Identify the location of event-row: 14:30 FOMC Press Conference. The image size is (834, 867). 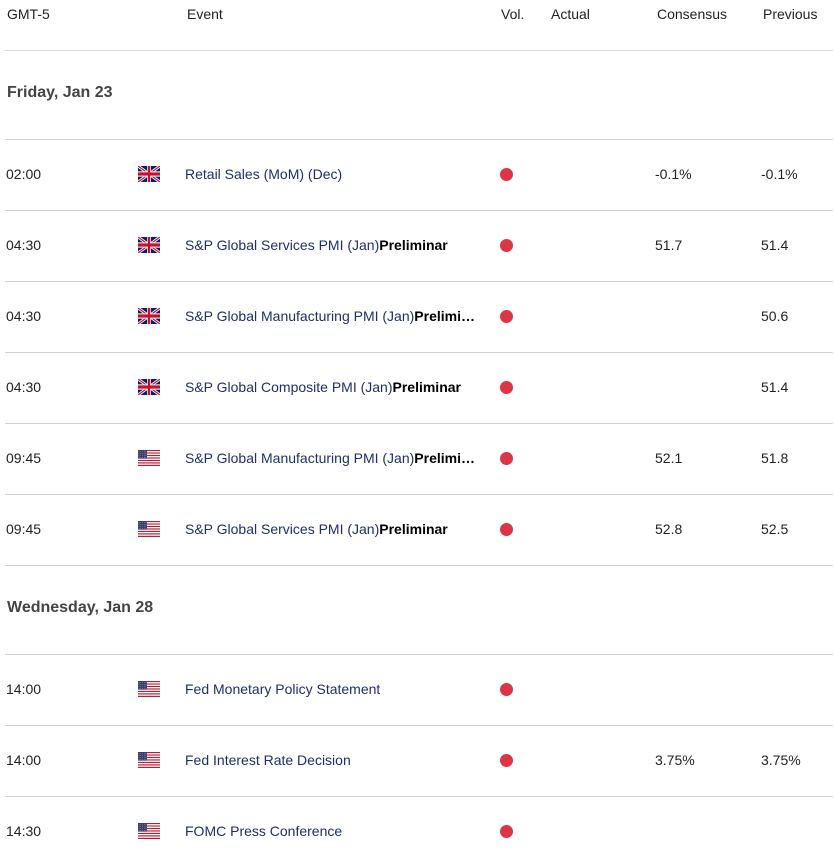
(419, 832).